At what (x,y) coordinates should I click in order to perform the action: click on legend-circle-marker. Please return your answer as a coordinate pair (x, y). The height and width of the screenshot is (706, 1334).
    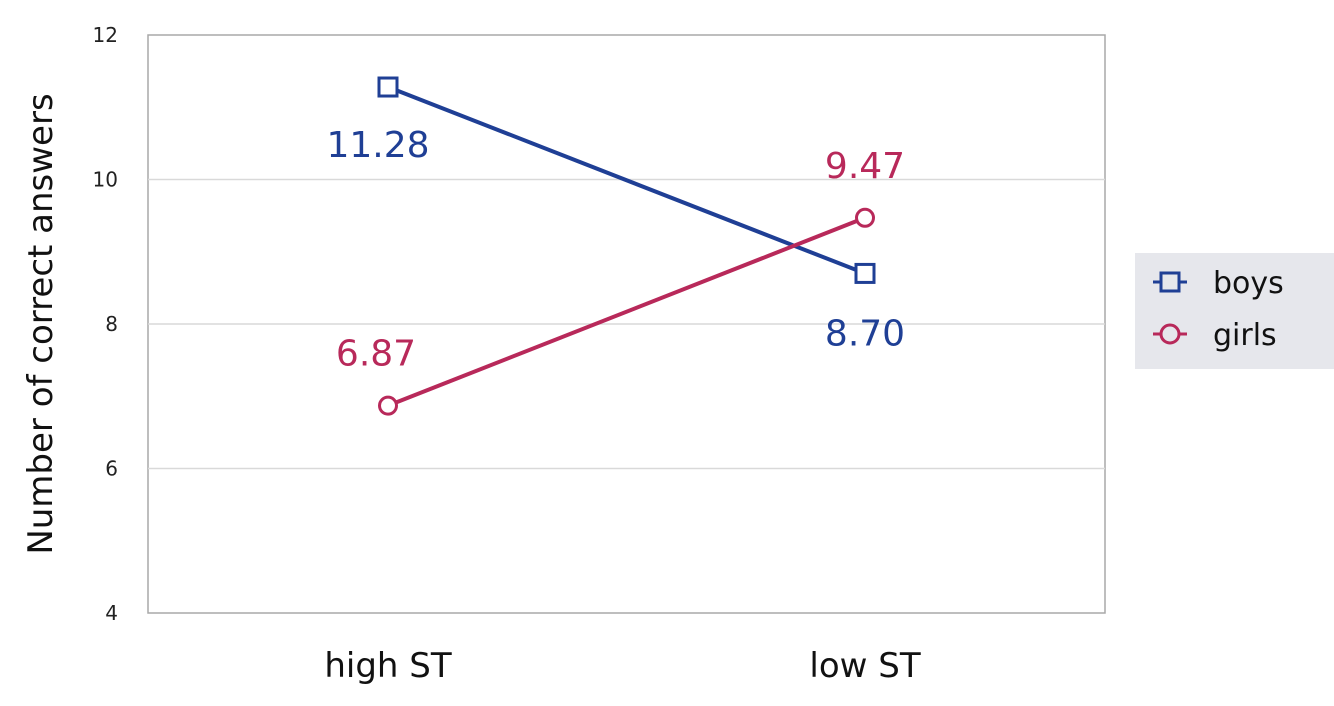
    Looking at the image, I should click on (1170, 334).